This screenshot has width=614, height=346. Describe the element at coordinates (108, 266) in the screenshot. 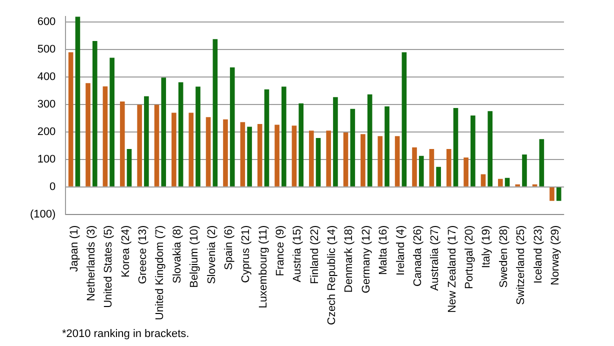

I see `x-tick-label: United States (5)` at that location.